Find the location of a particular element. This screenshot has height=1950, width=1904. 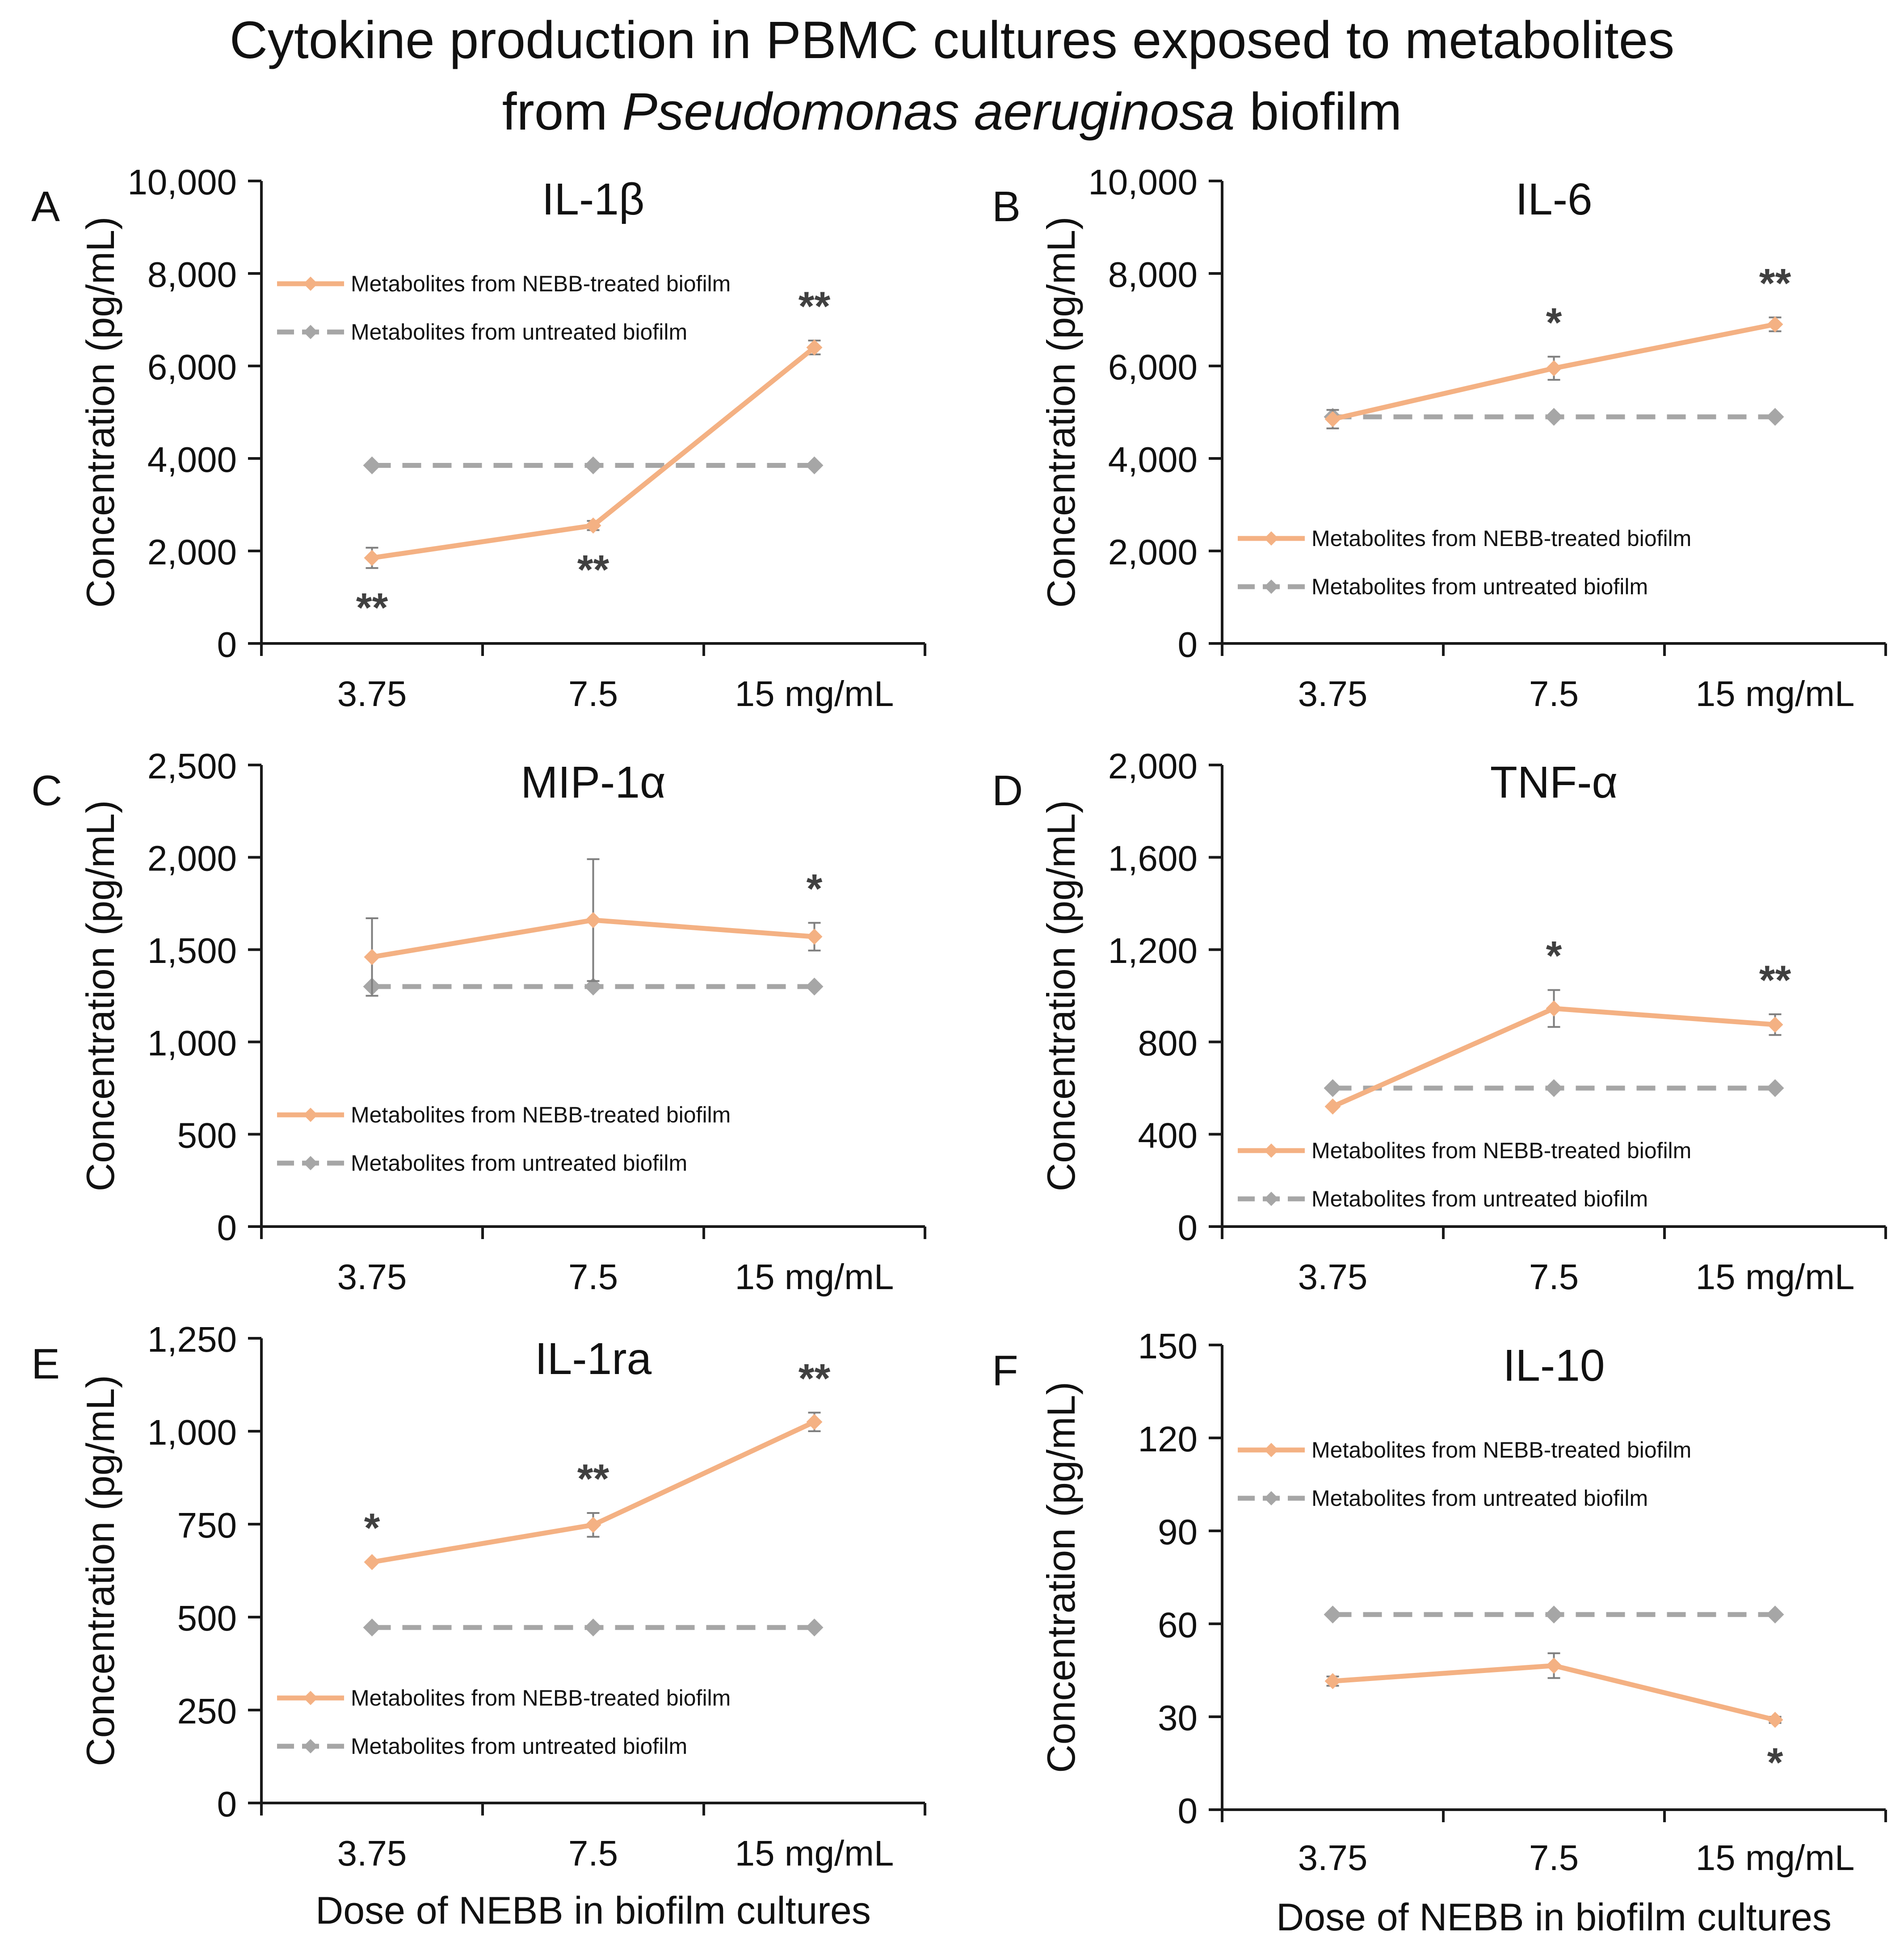

y-tick-label: 90 is located at coordinates (1178, 1532).